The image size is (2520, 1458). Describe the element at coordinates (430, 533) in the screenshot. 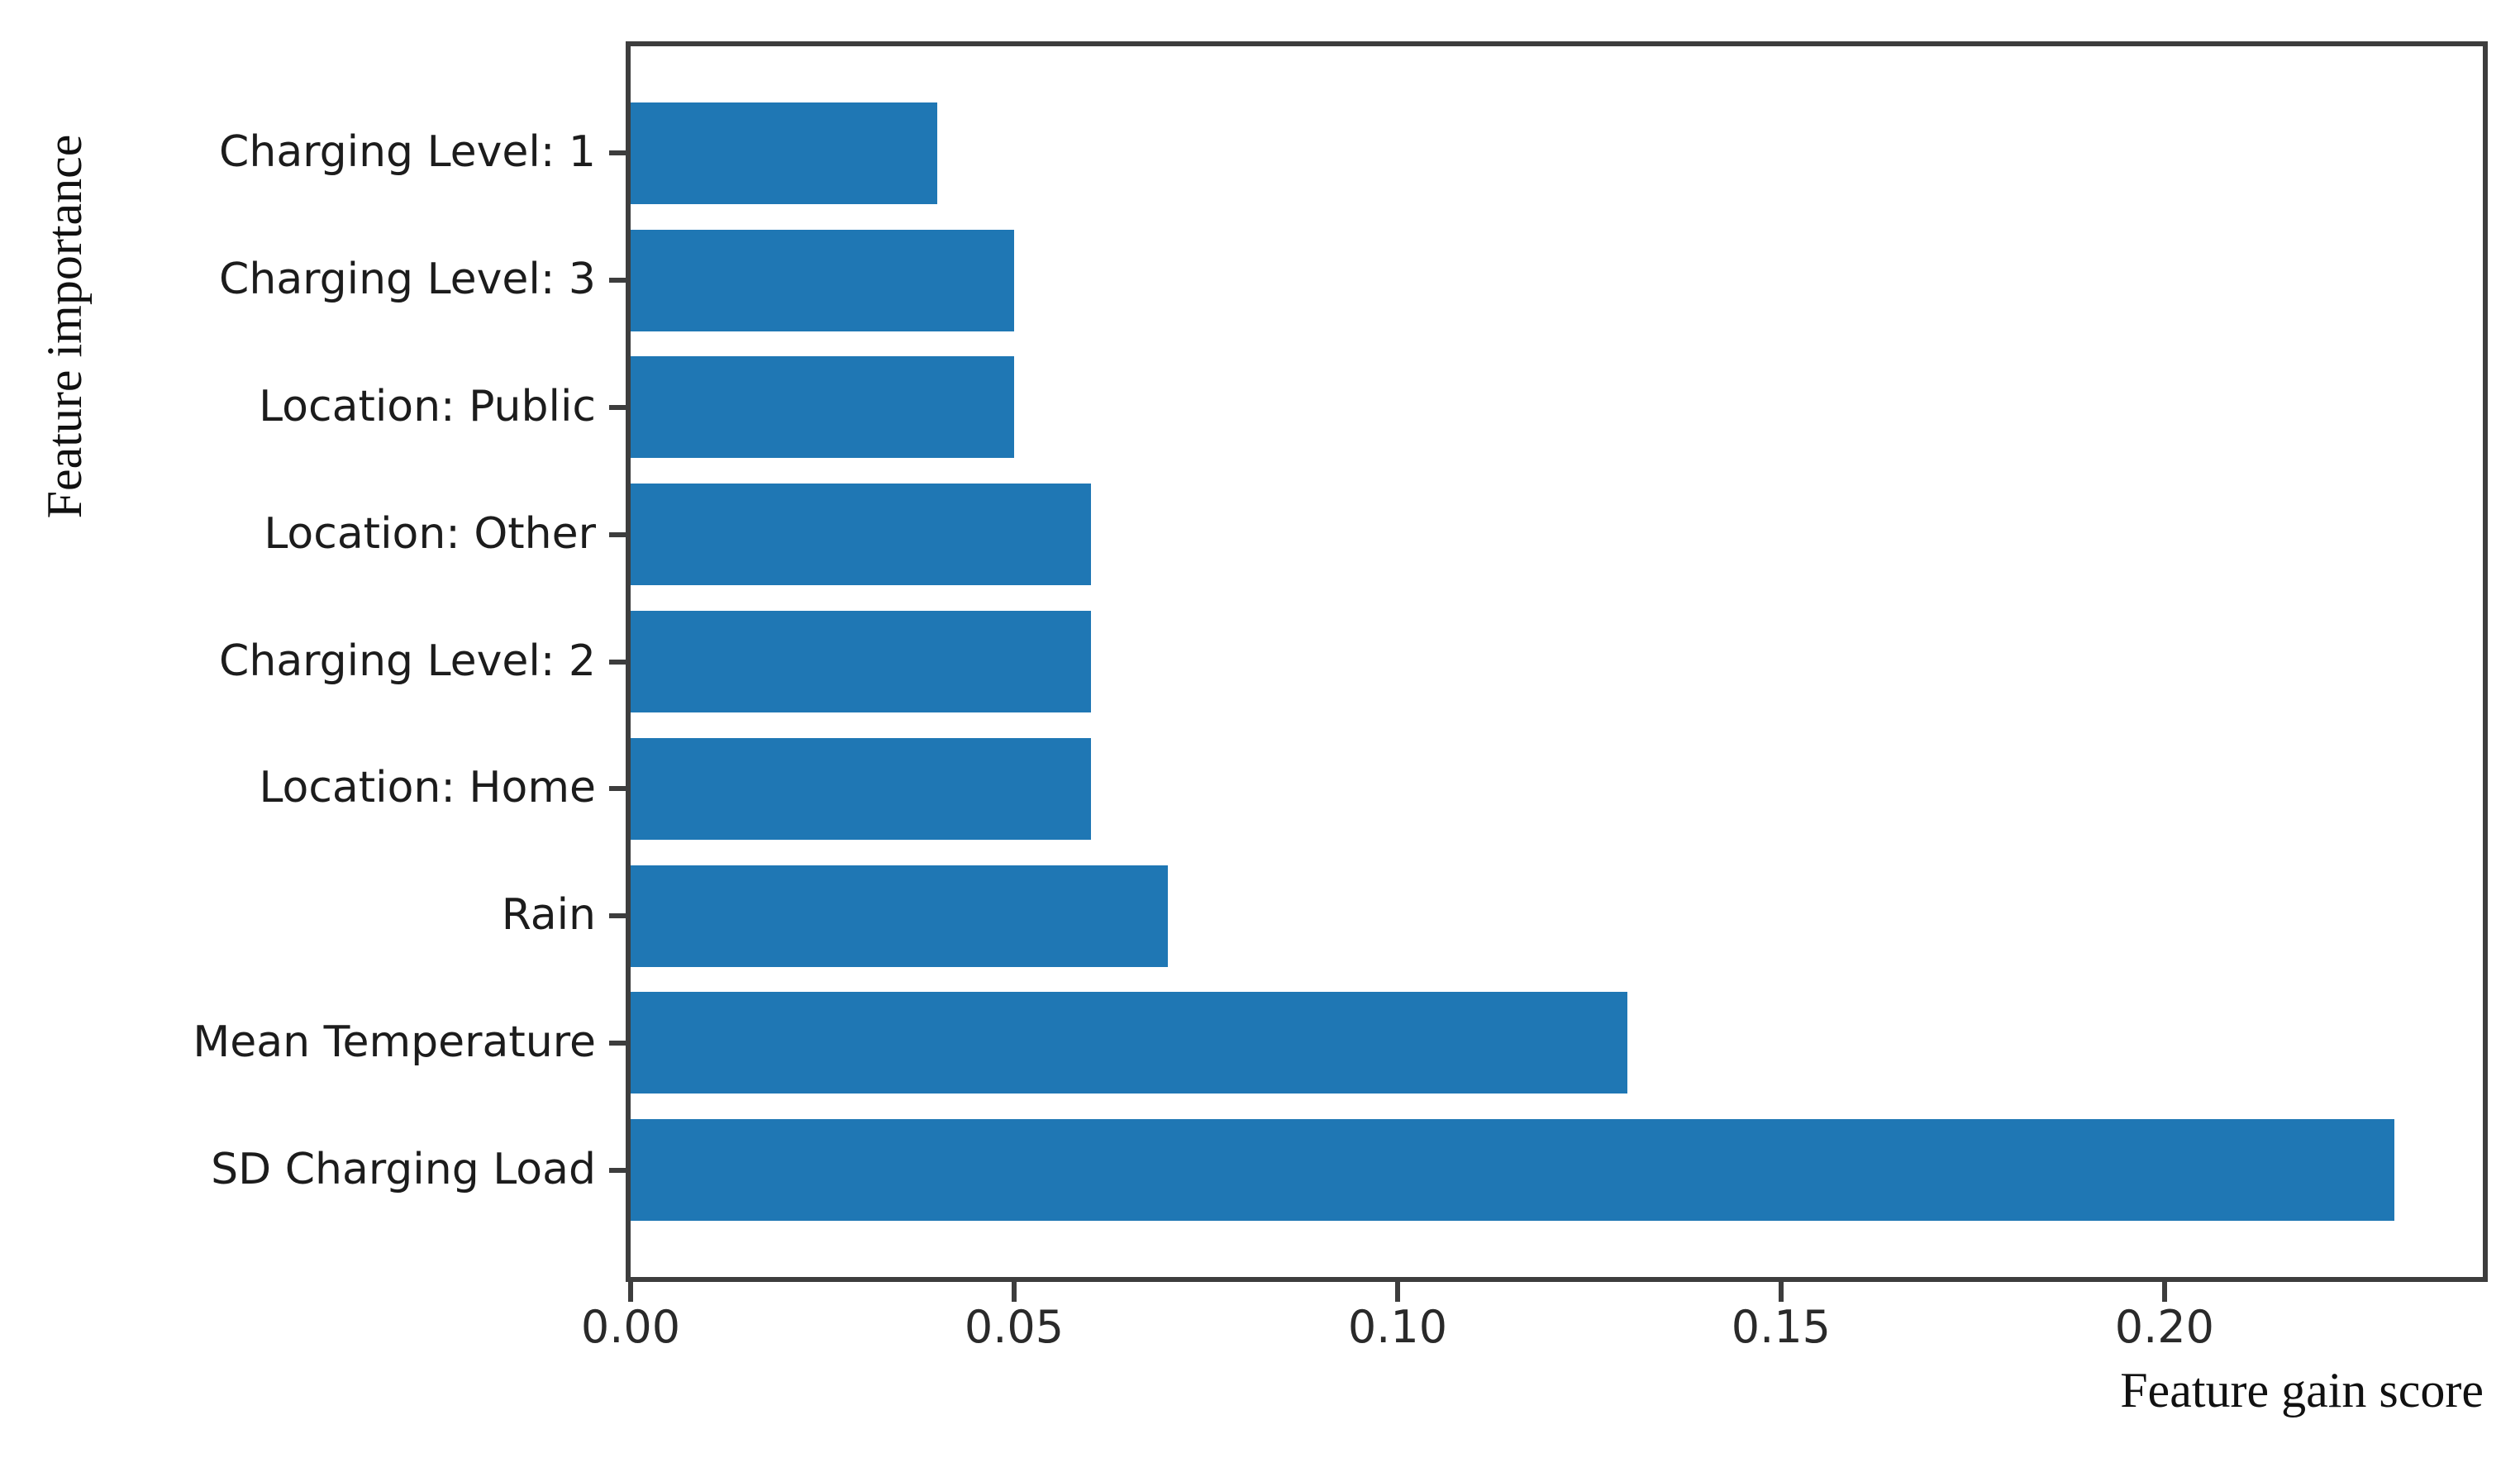

I see `y-tick-label: Location: Other` at that location.